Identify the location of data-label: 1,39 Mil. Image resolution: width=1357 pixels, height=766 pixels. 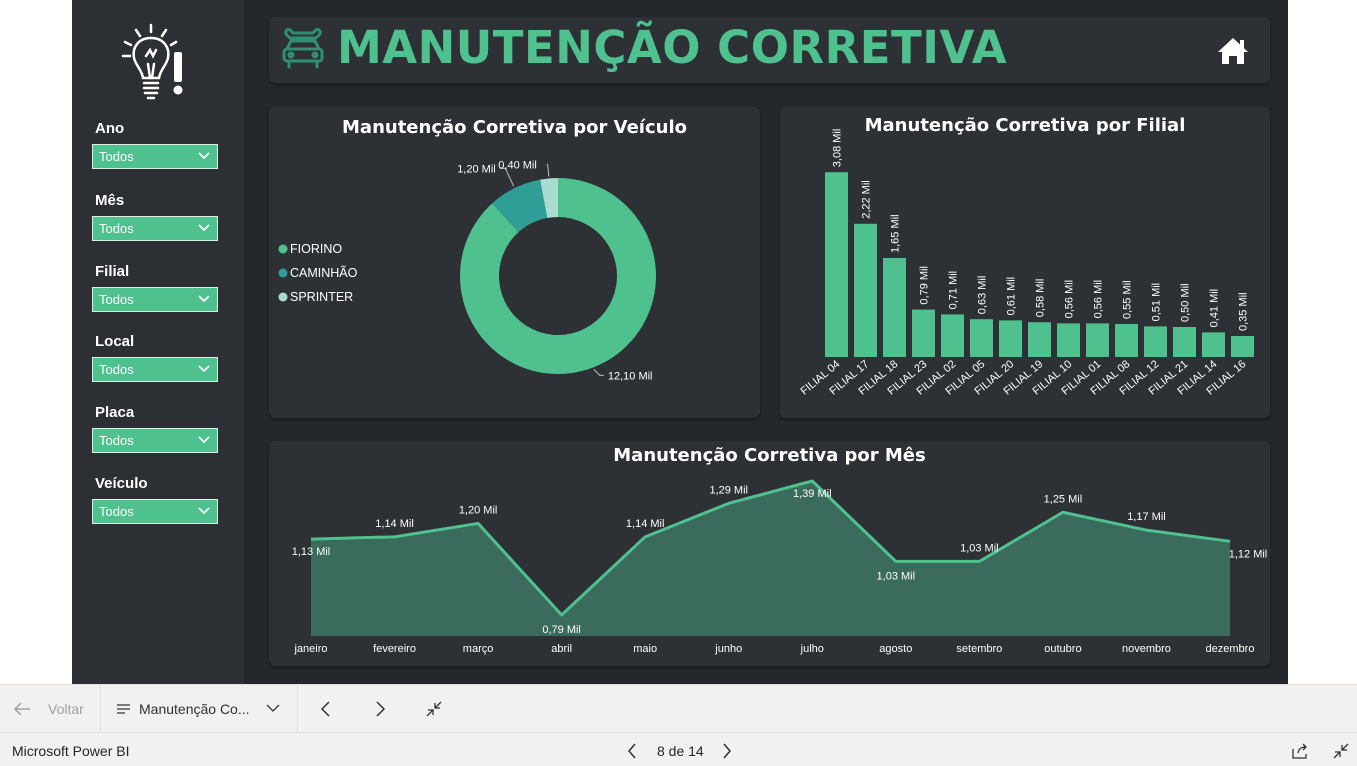
(812, 494).